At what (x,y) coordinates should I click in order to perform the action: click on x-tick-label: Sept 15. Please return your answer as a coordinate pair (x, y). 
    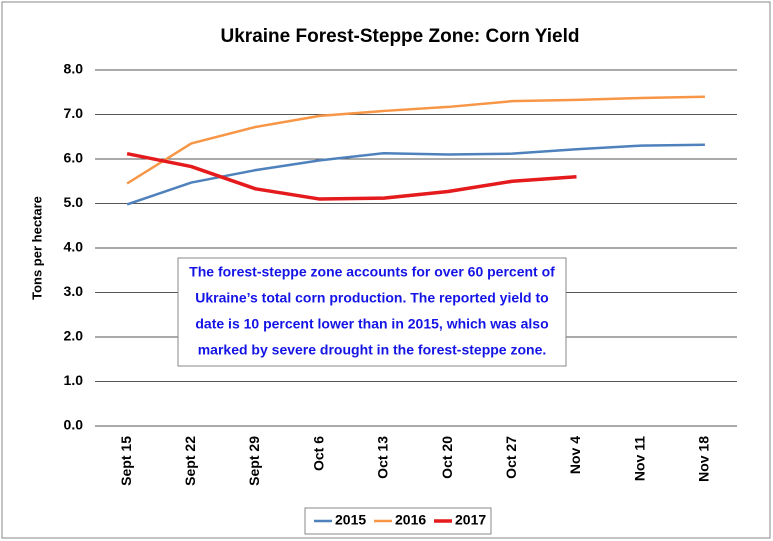
    Looking at the image, I should click on (126, 461).